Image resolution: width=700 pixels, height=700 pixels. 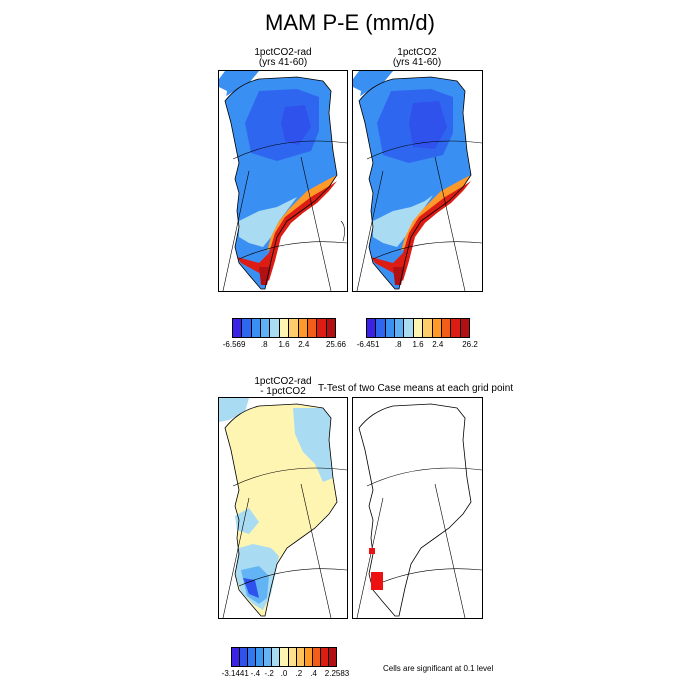 I want to click on map-diff, so click(x=283, y=508).